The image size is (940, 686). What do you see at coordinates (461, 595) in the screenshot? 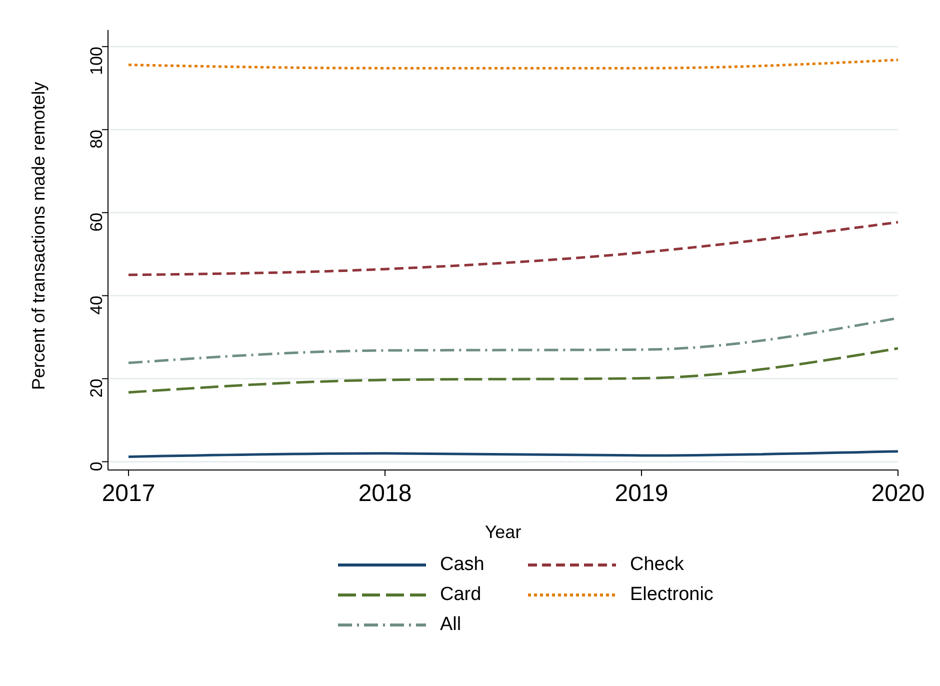
I see `legend-label: Card` at bounding box center [461, 595].